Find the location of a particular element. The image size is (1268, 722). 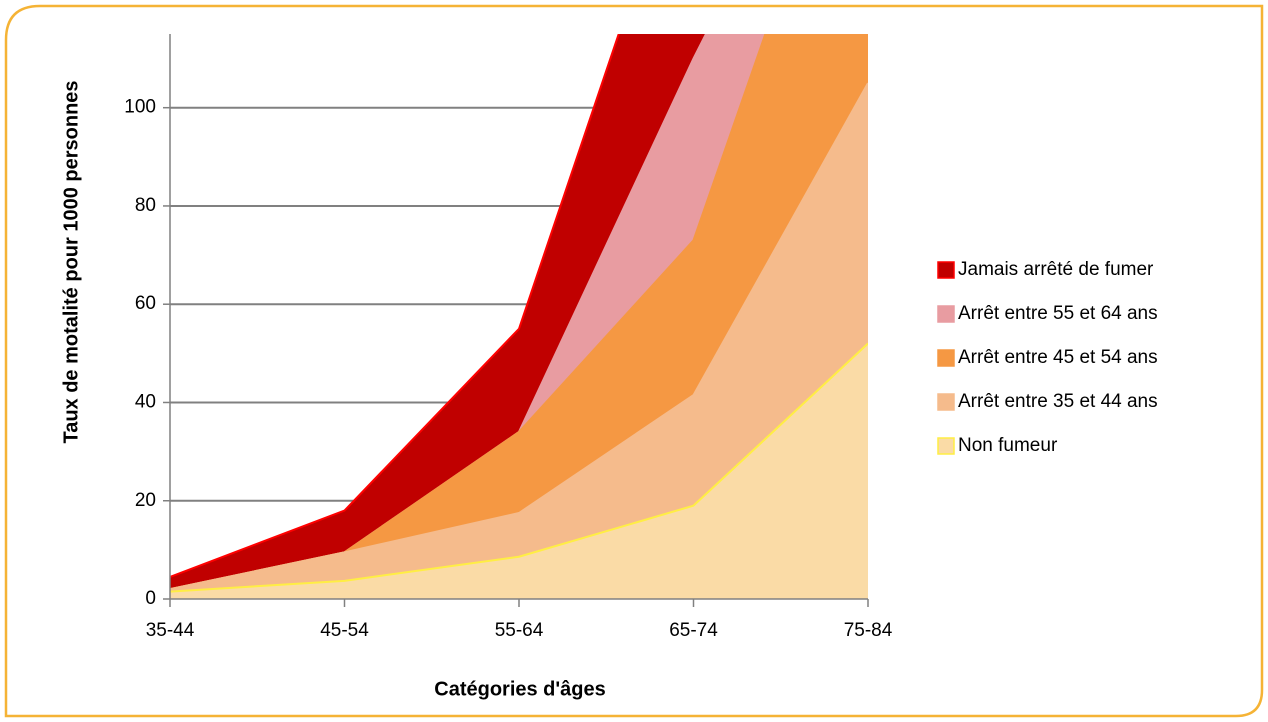

y-tick-label: 40 is located at coordinates (145, 401).